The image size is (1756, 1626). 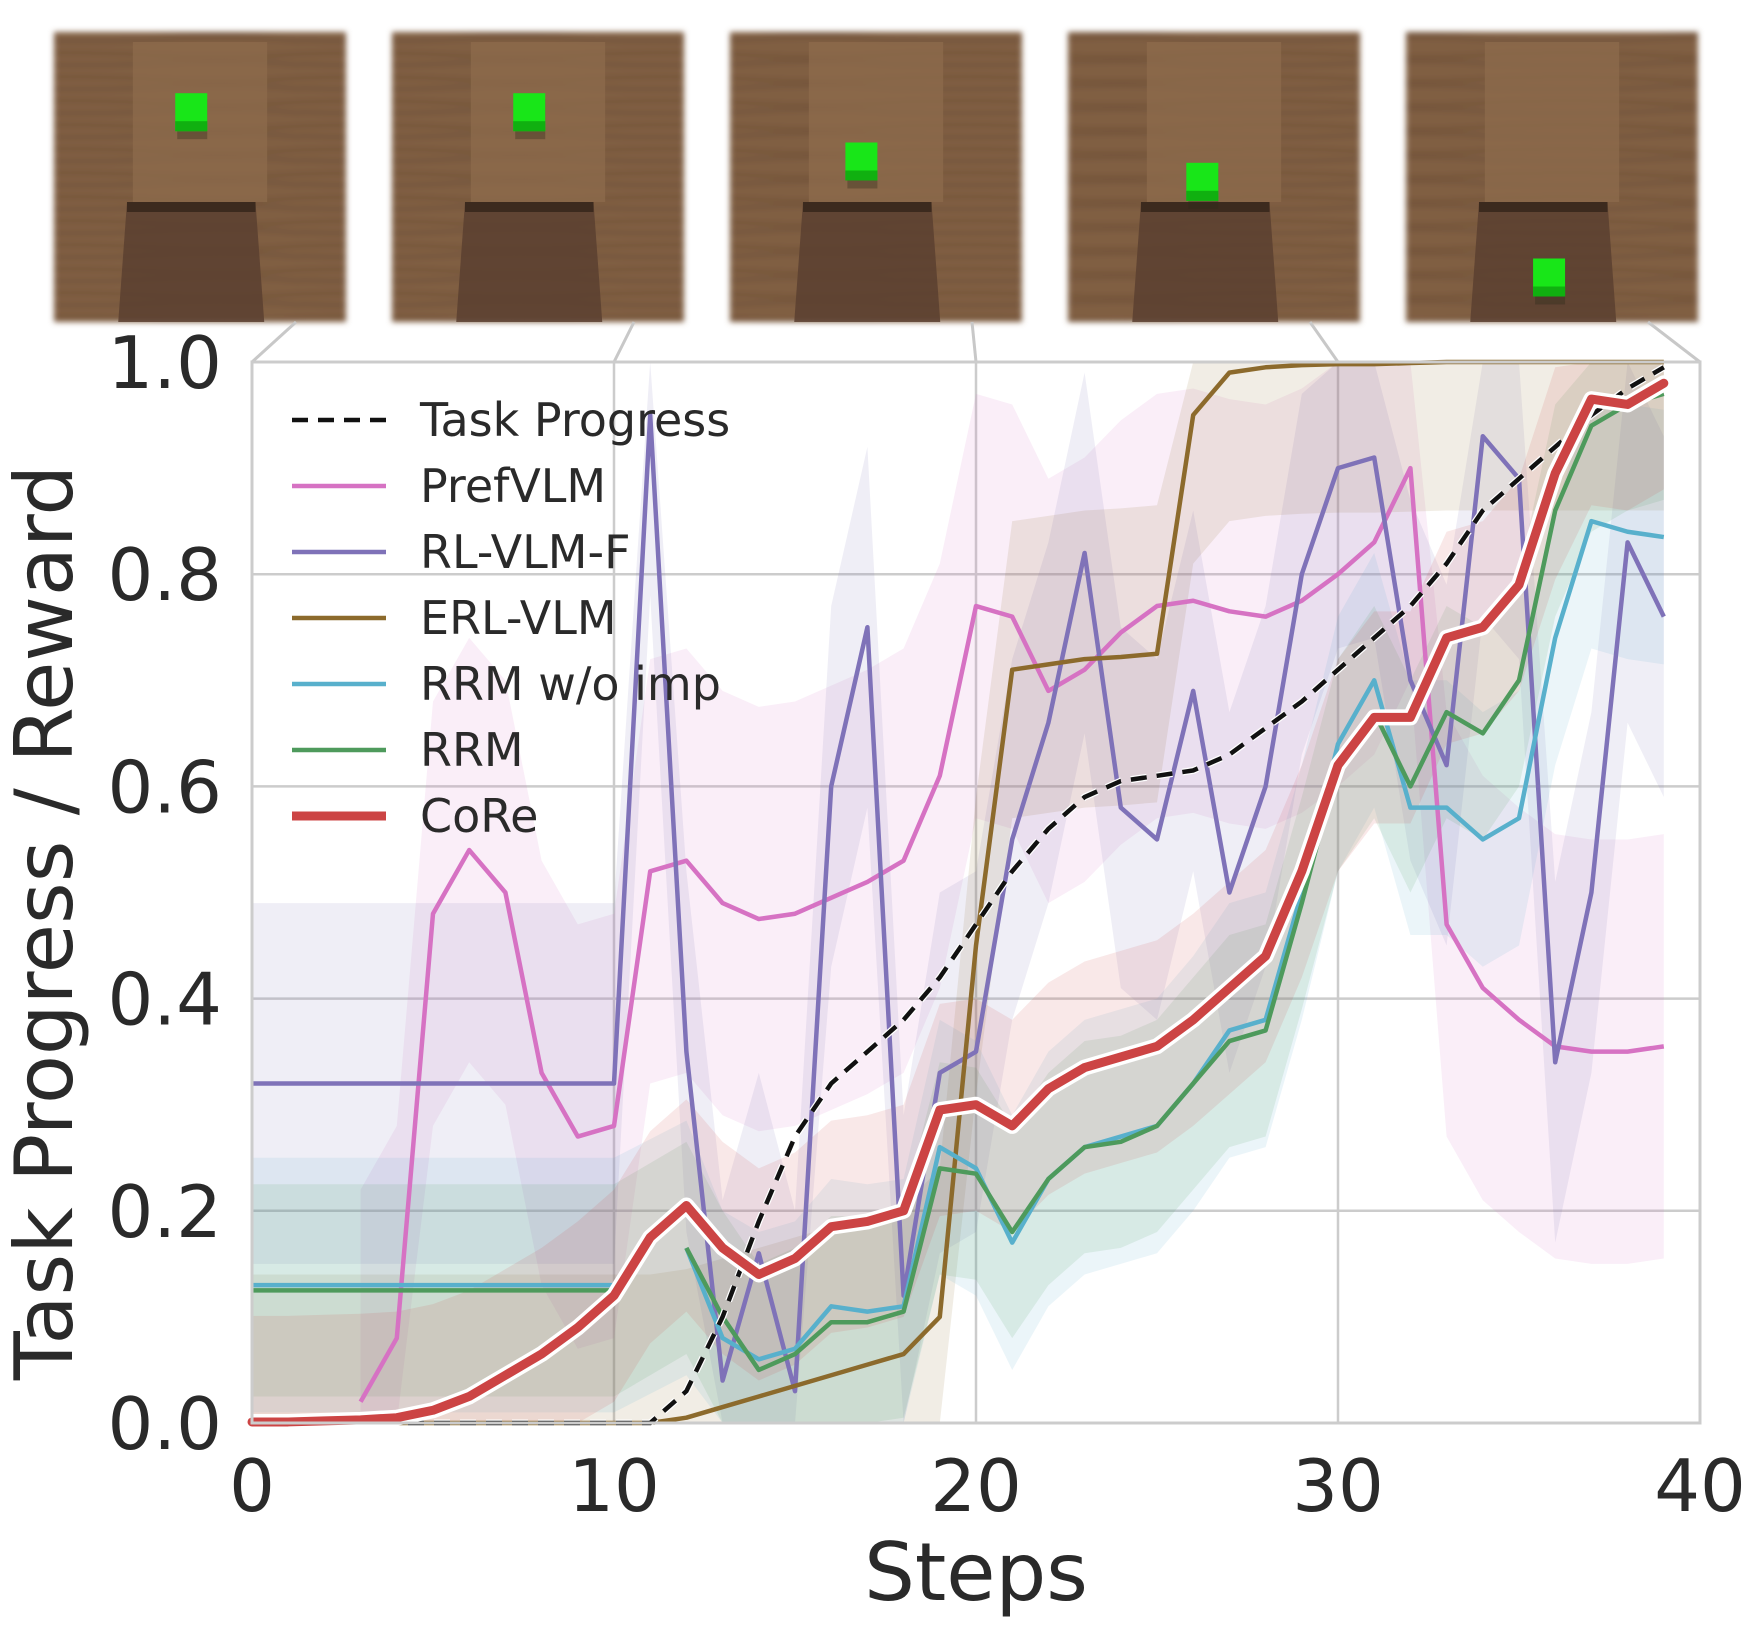 I want to click on x-tick-label: 10, so click(x=614, y=1486).